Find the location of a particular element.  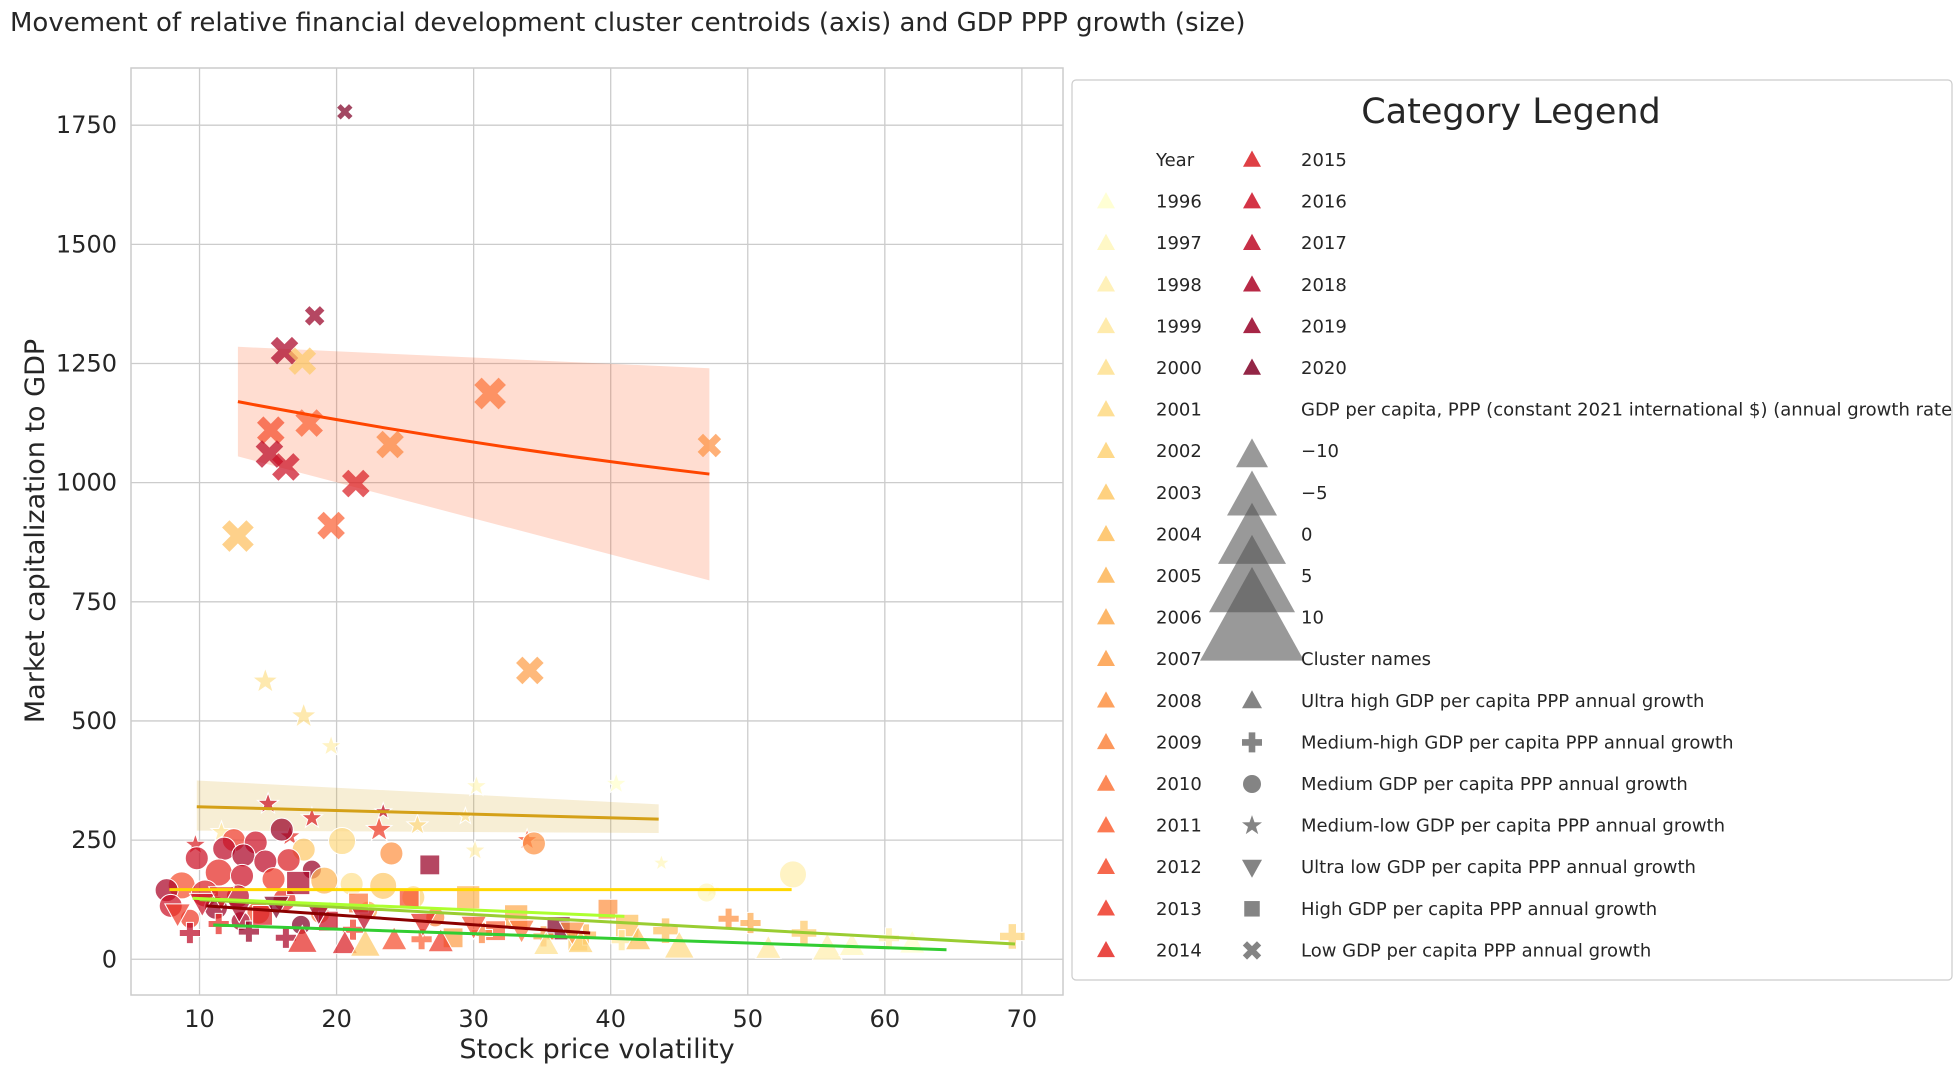

legend-year-label: 2002 is located at coordinates (1179, 451).